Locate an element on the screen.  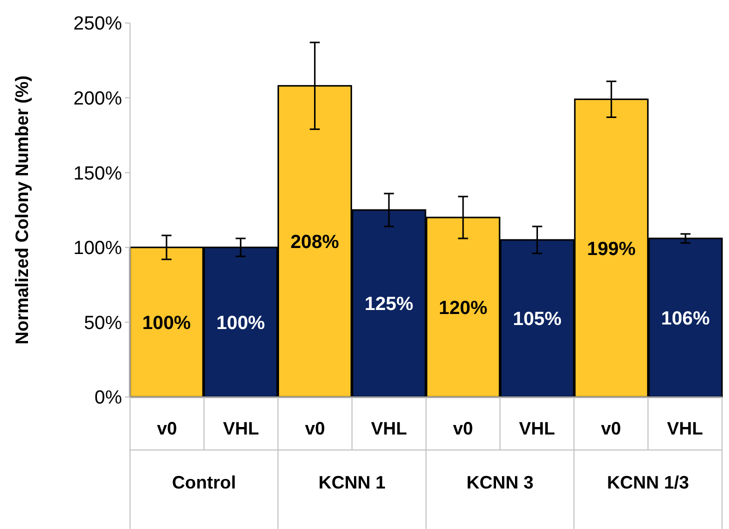
data-label: 199% is located at coordinates (611, 249).